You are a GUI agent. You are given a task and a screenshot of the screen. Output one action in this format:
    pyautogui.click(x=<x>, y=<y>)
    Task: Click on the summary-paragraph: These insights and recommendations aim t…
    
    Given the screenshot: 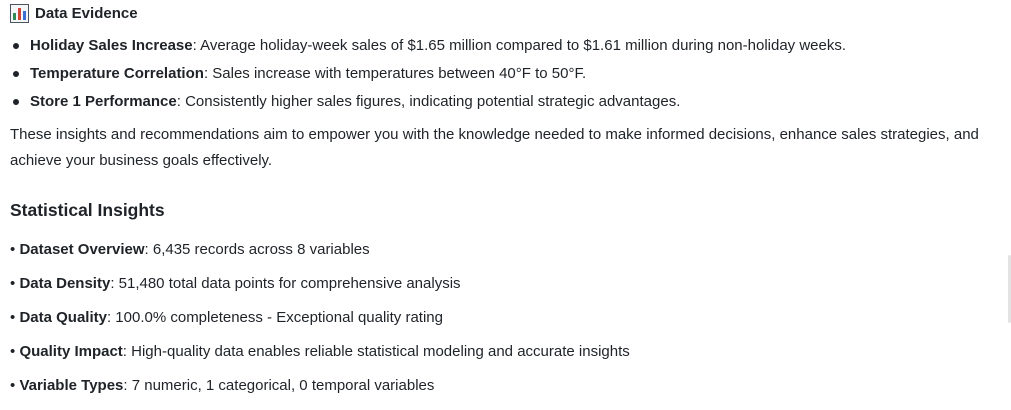 What is the action you would take?
    pyautogui.click(x=494, y=147)
    